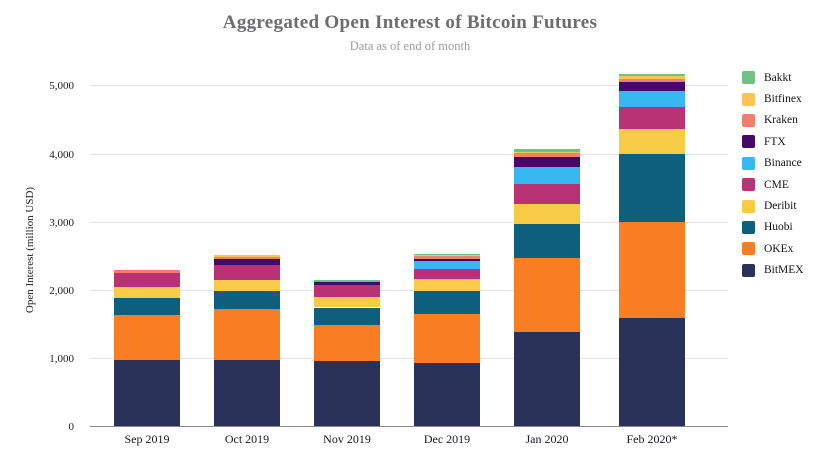 The height and width of the screenshot is (466, 820). Describe the element at coordinates (447, 439) in the screenshot. I see `x-axis-label: Dec 2019` at that location.